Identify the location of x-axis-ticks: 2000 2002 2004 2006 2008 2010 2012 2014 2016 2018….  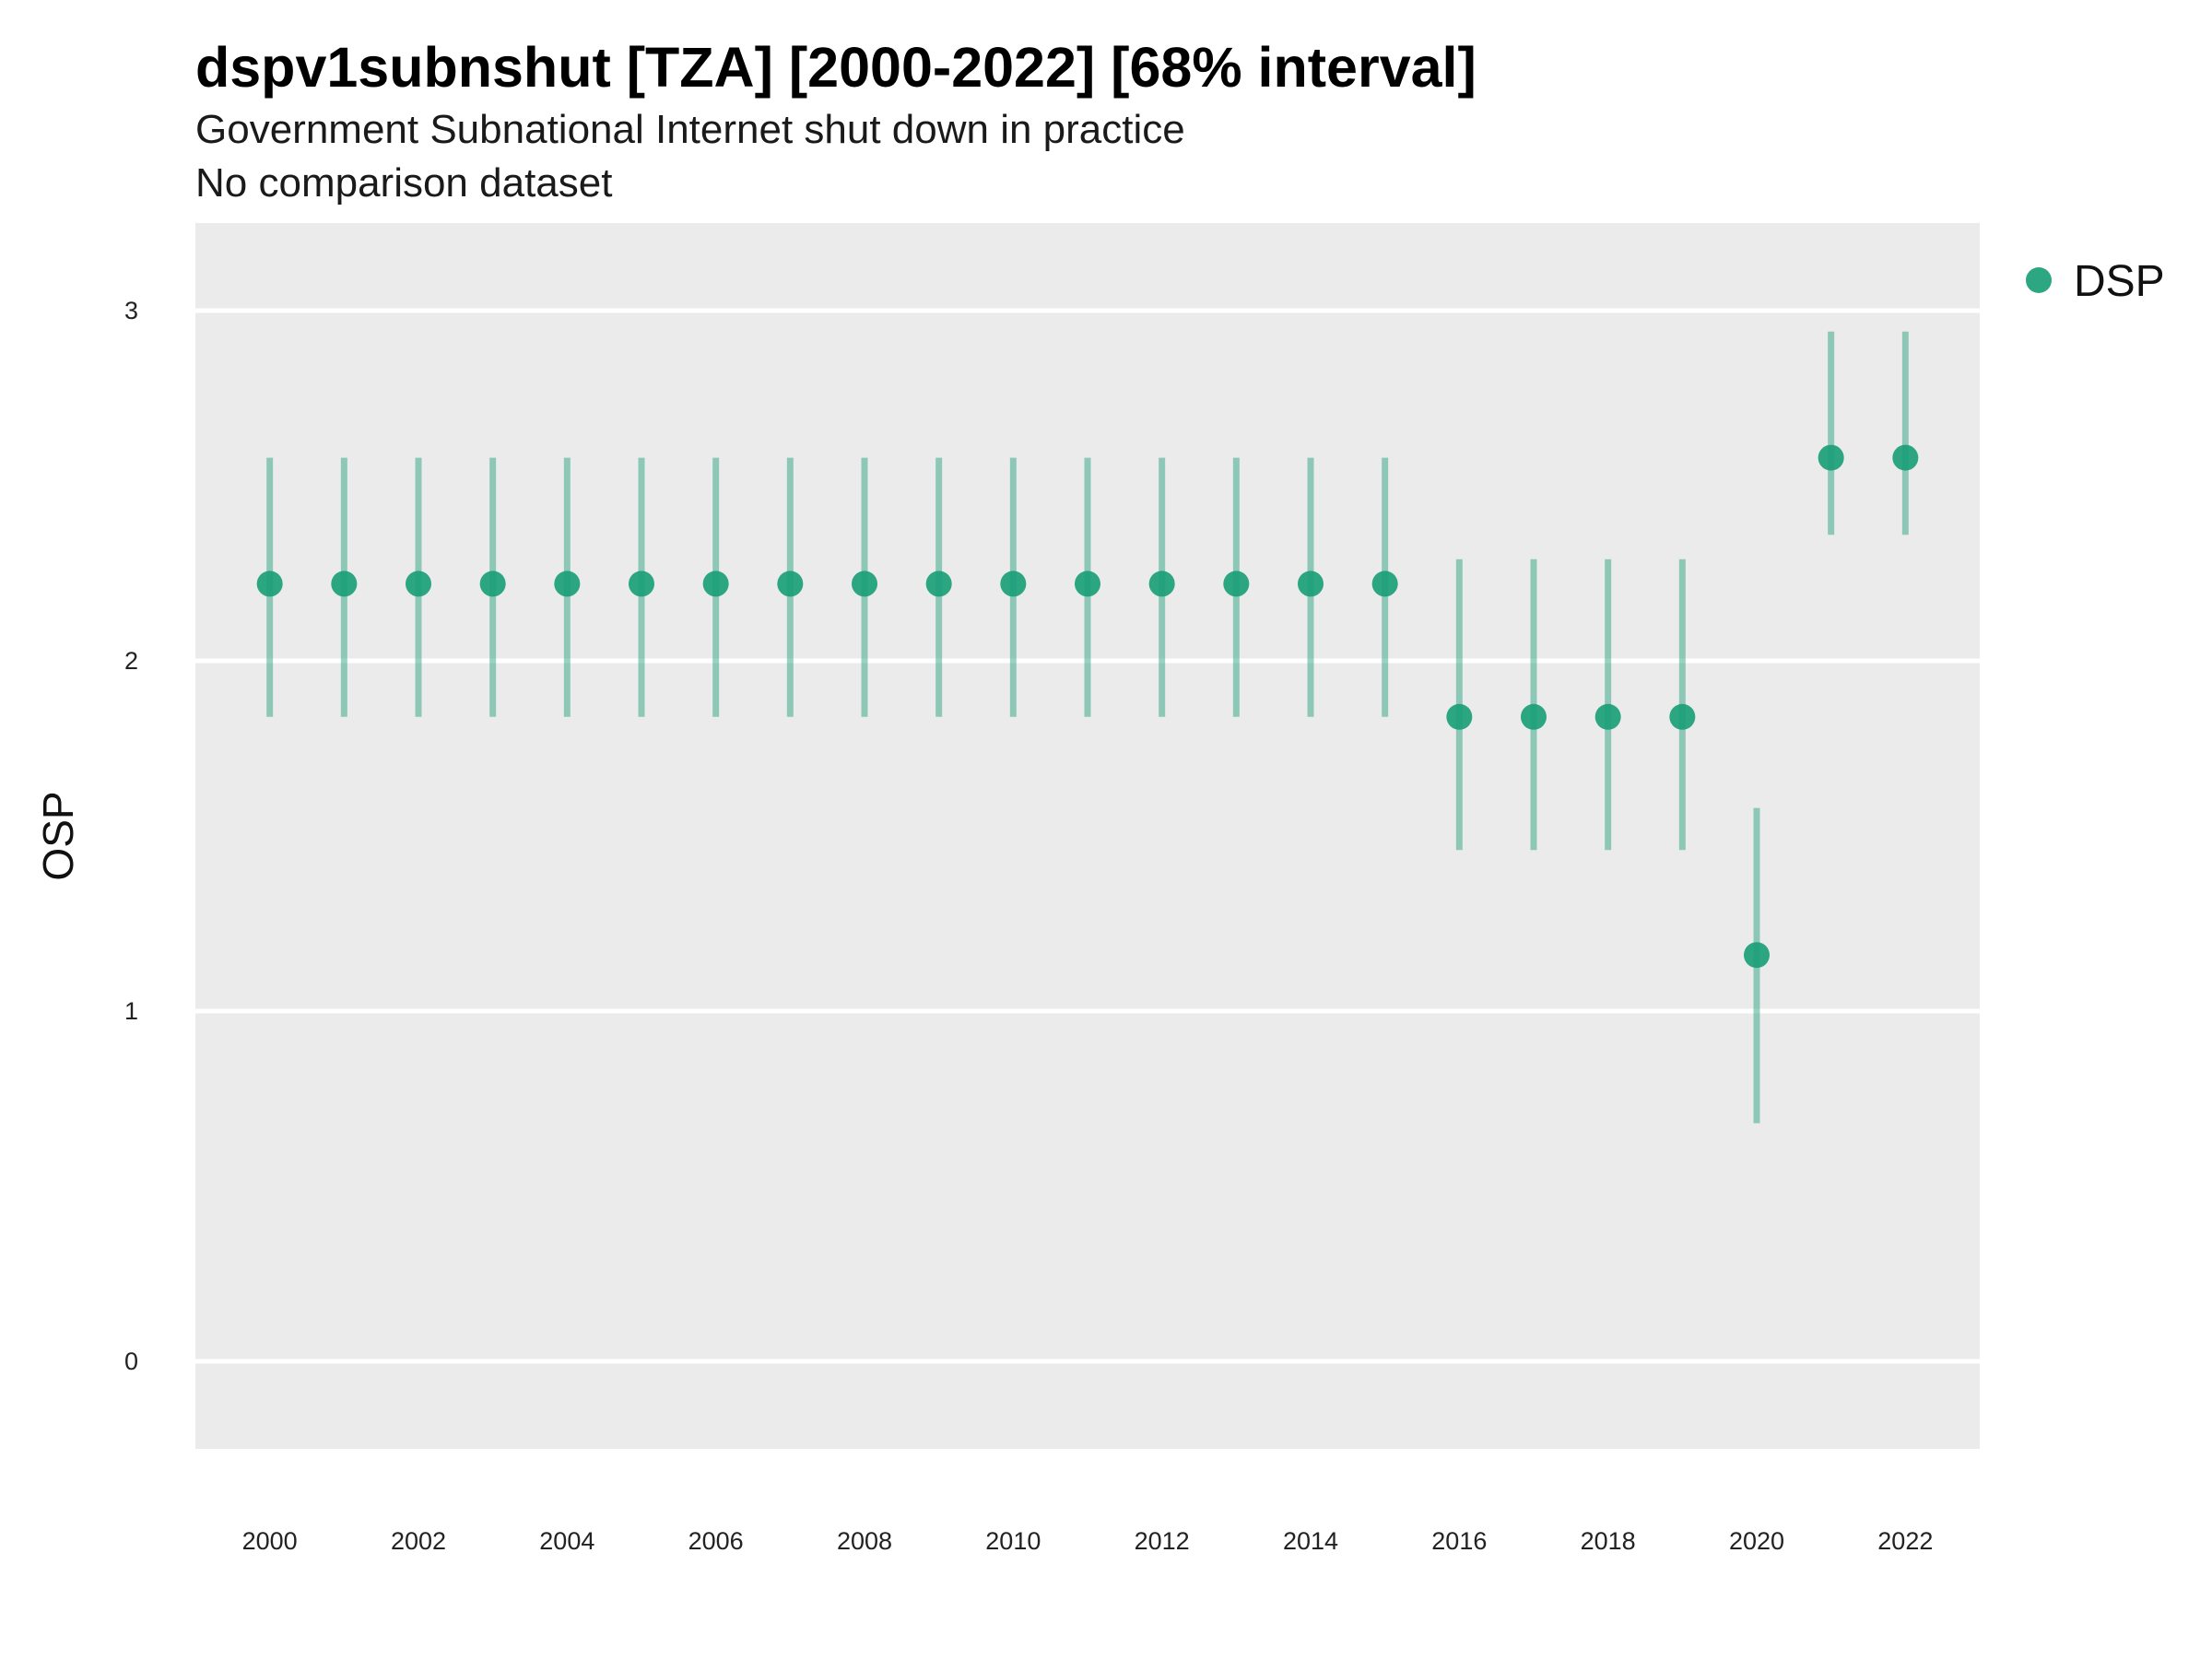
(1088, 1541).